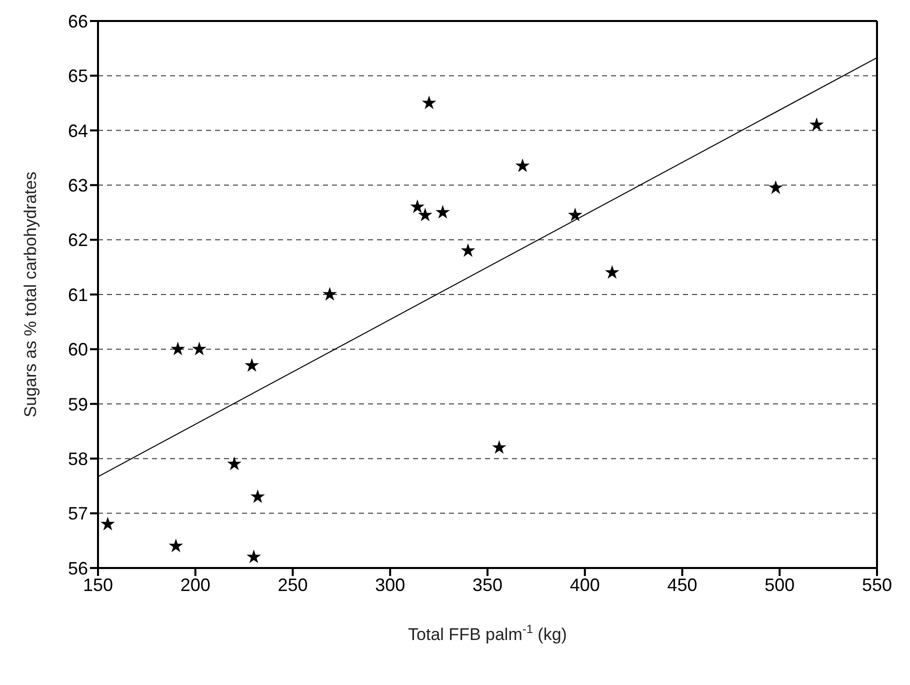 The height and width of the screenshot is (685, 910). Describe the element at coordinates (78, 240) in the screenshot. I see `y-tick-label: 62` at that location.